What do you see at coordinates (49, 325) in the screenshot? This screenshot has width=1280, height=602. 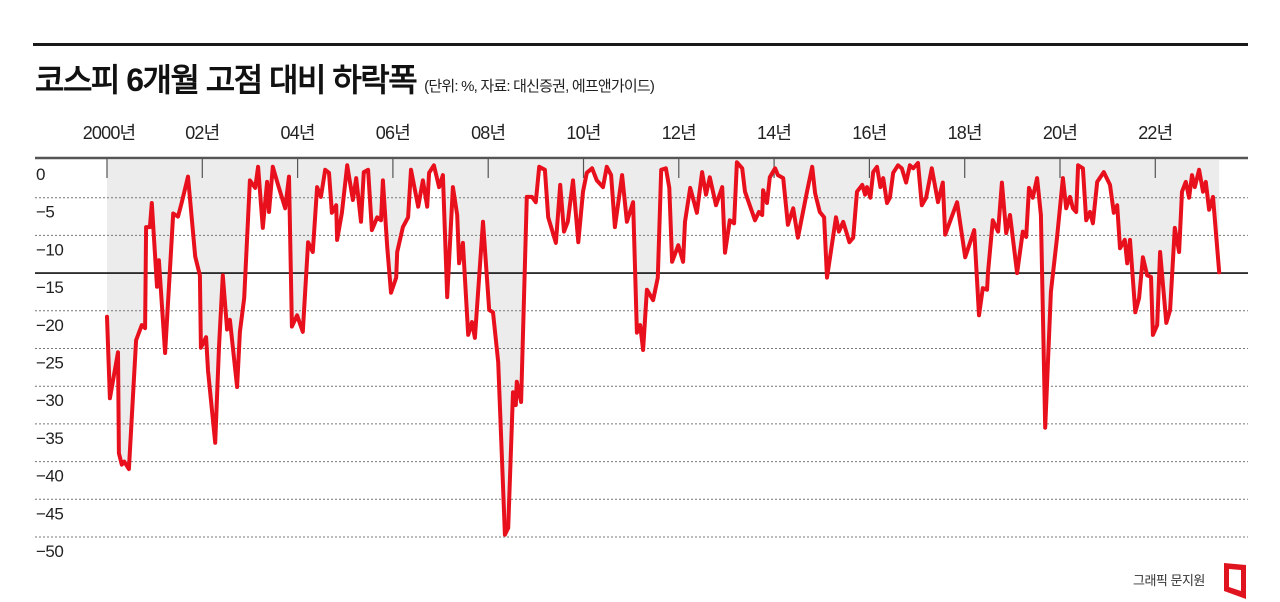 I see `y-tick-label: −20` at bounding box center [49, 325].